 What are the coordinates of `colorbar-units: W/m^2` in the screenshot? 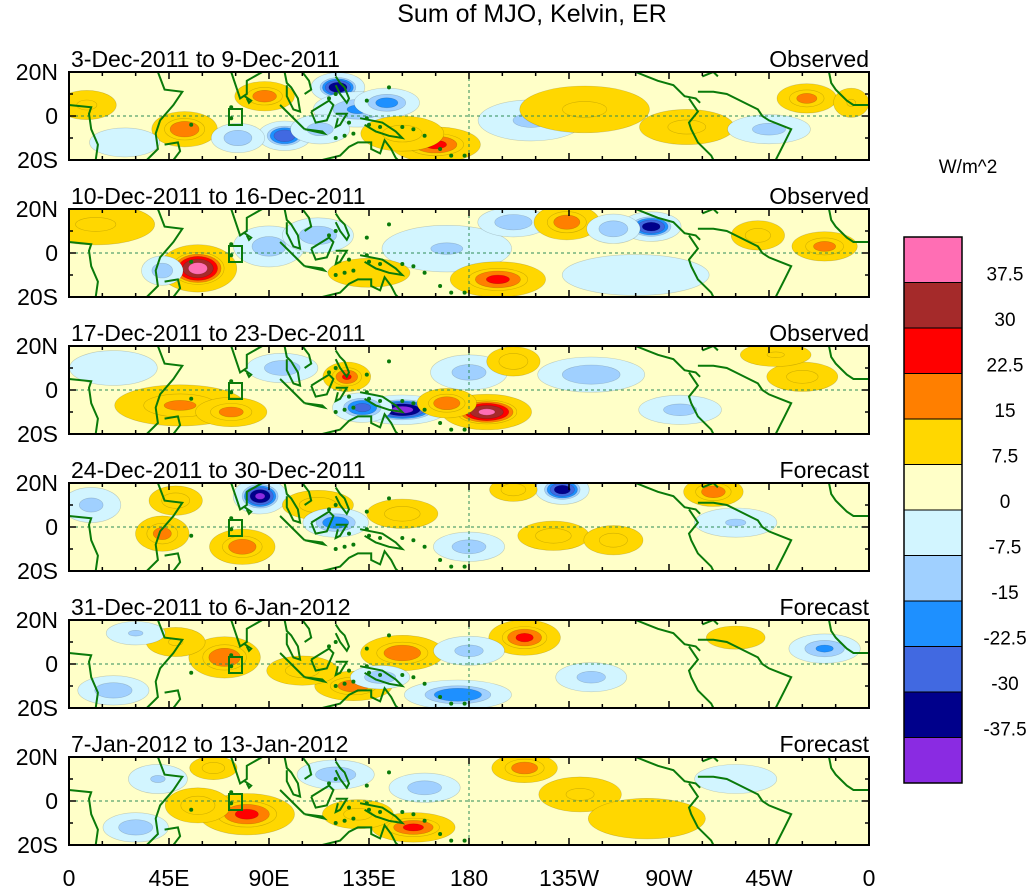 It's located at (968, 167).